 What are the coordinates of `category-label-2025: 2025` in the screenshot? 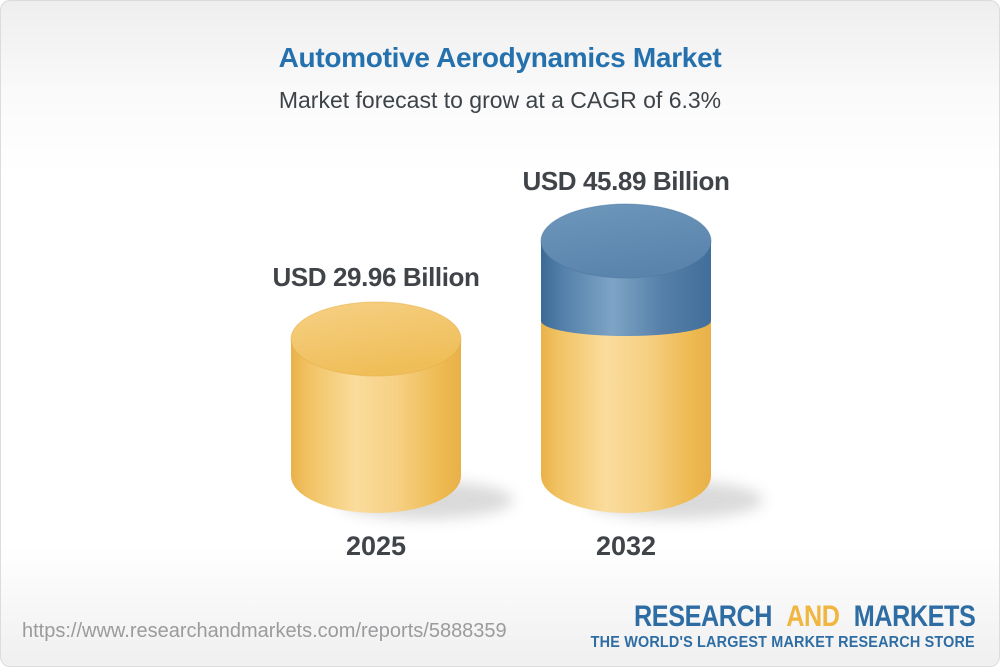 It's located at (376, 546).